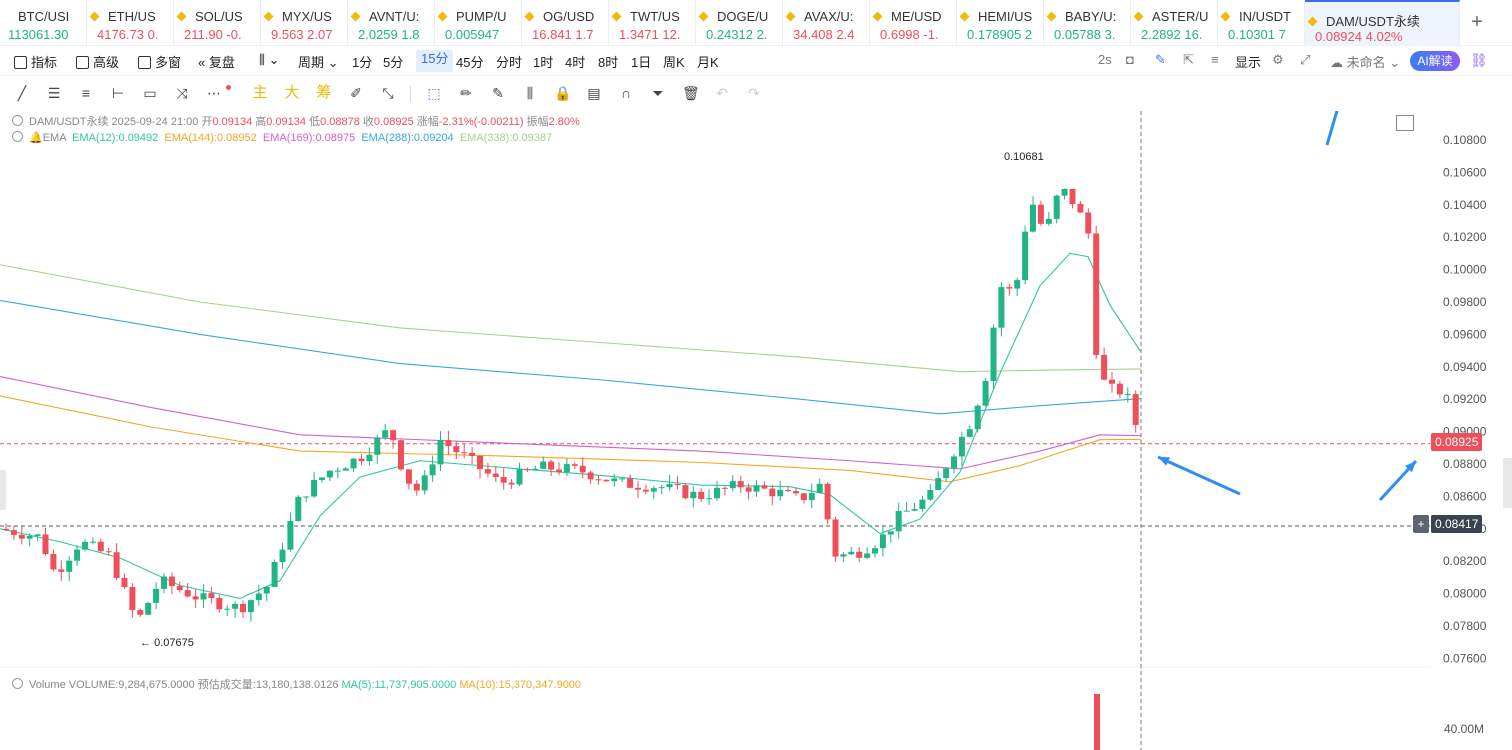  I want to click on interval-1: 5分, so click(393, 62).